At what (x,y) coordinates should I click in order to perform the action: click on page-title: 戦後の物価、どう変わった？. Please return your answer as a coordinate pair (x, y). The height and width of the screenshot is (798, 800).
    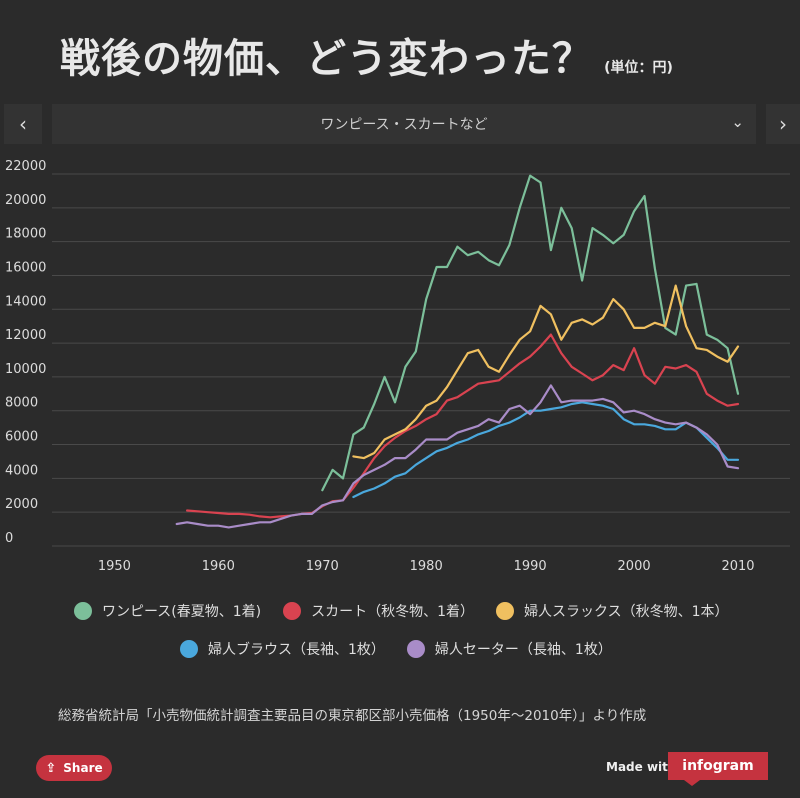
    Looking at the image, I should click on (326, 59).